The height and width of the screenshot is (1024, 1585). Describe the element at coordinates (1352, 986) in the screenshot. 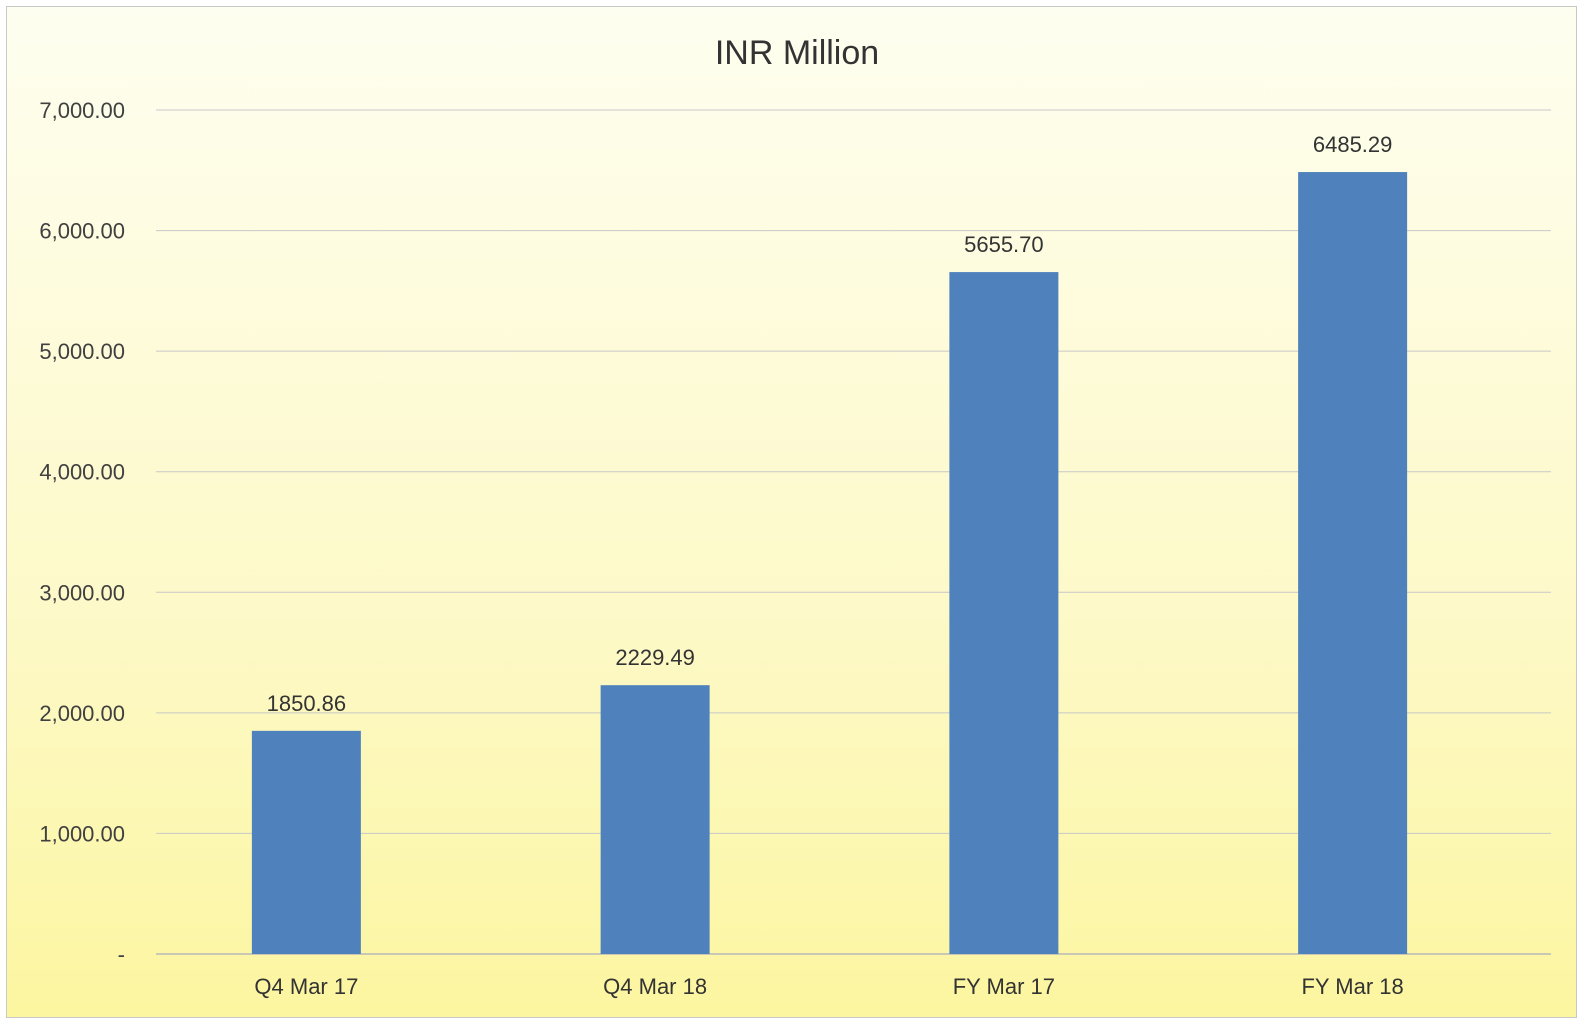

I see `x-tick-label: FY Mar 18` at that location.